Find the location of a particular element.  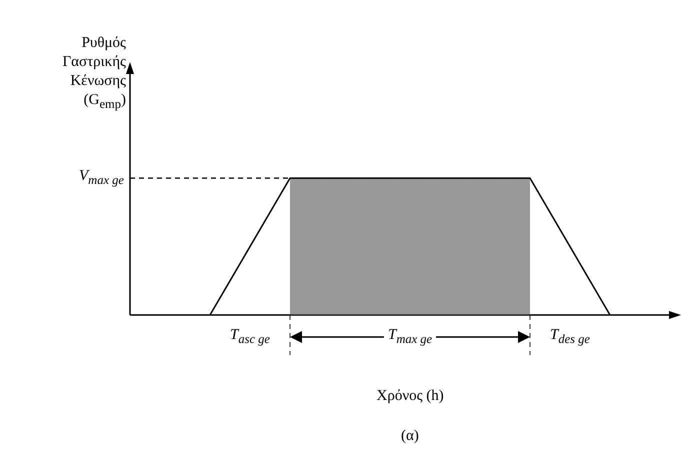

ref-line-label: V$_{max ge}$ is located at coordinates (101, 178).